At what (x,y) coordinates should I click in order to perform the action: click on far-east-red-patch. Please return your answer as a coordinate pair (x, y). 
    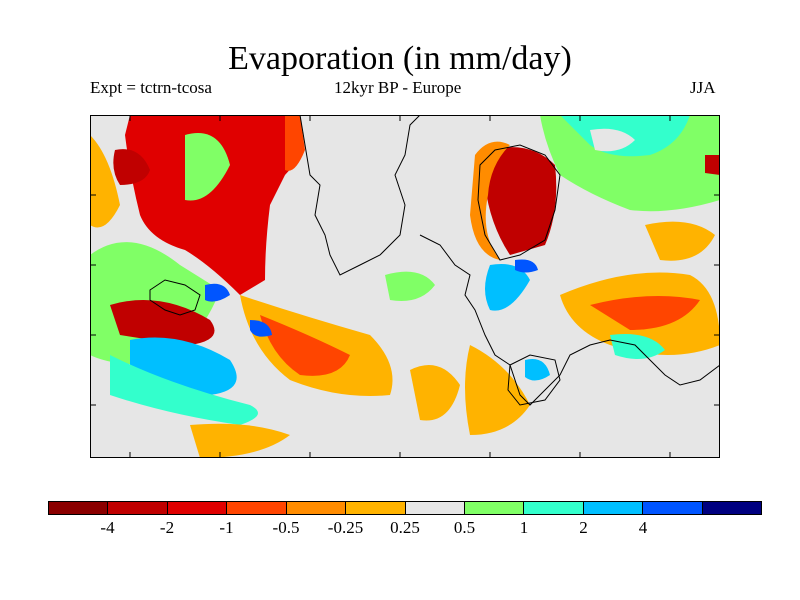
    Looking at the image, I should click on (712, 165).